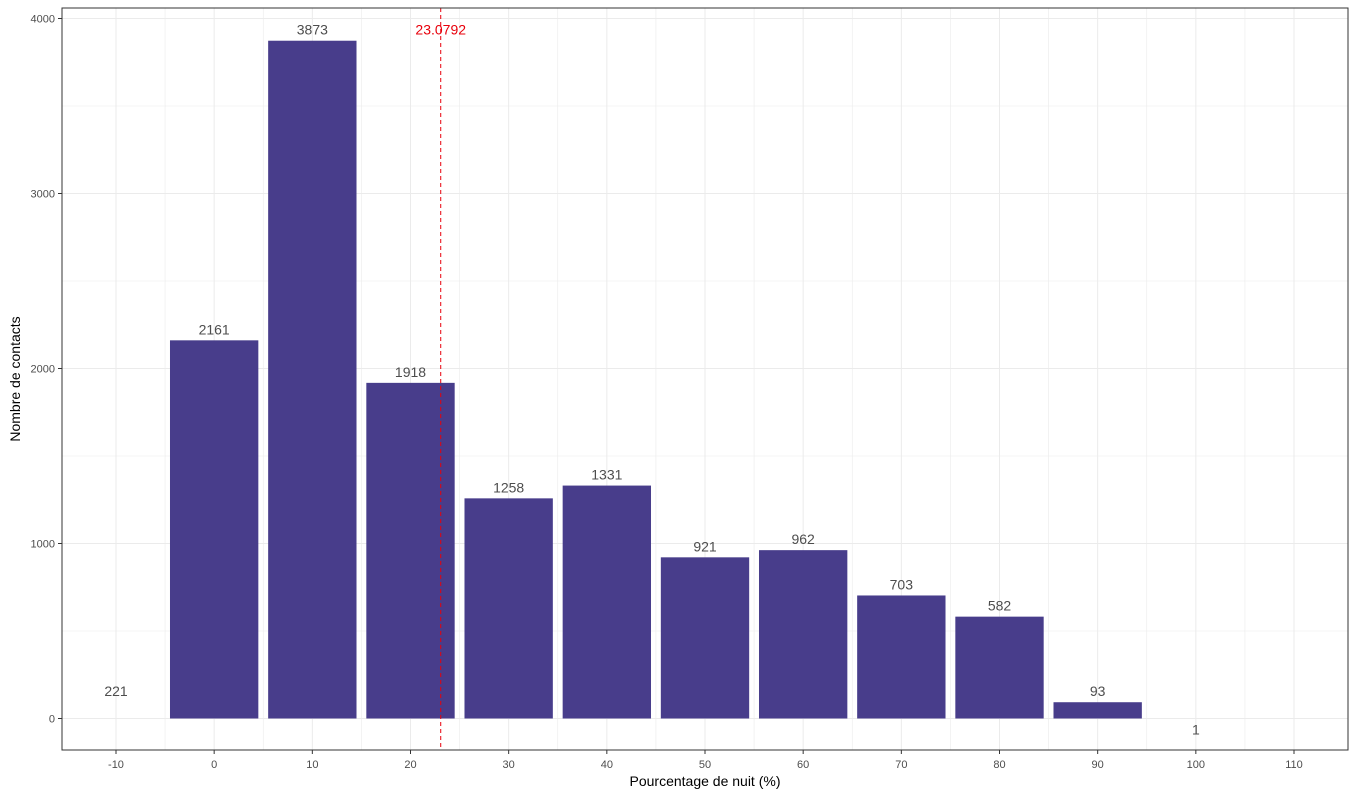 Image resolution: width=1356 pixels, height=796 pixels. What do you see at coordinates (606, 475) in the screenshot?
I see `data-label: 1331` at bounding box center [606, 475].